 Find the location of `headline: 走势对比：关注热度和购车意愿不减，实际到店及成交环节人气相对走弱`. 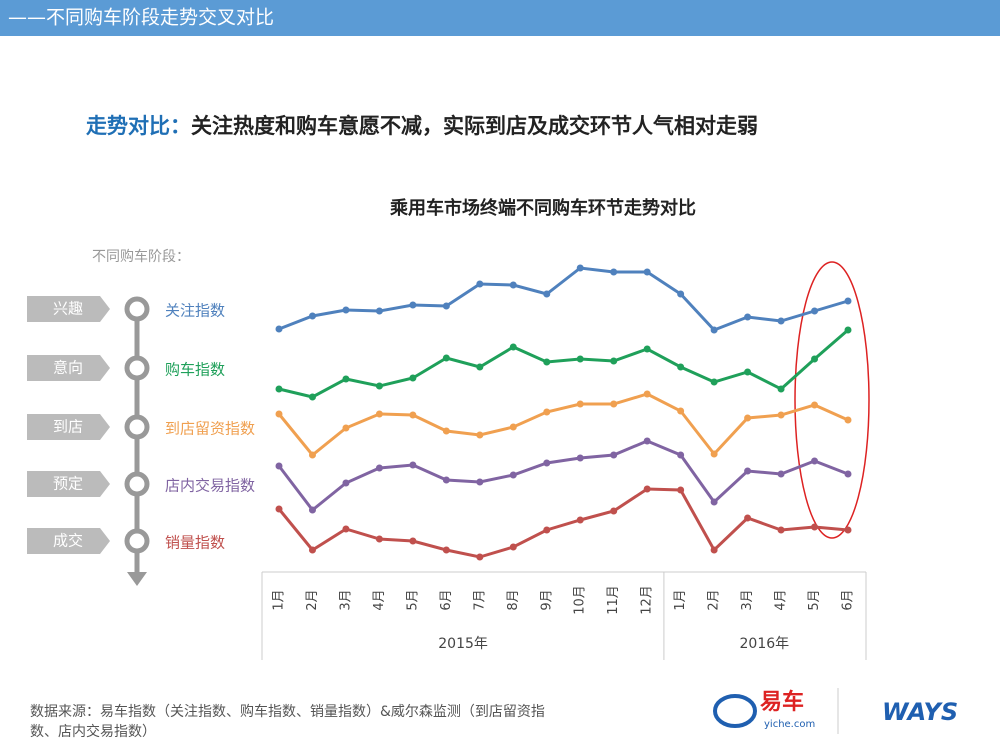

headline: 走势对比：关注热度和购车意愿不减，实际到店及成交环节人气相对走弱 is located at coordinates (422, 126).